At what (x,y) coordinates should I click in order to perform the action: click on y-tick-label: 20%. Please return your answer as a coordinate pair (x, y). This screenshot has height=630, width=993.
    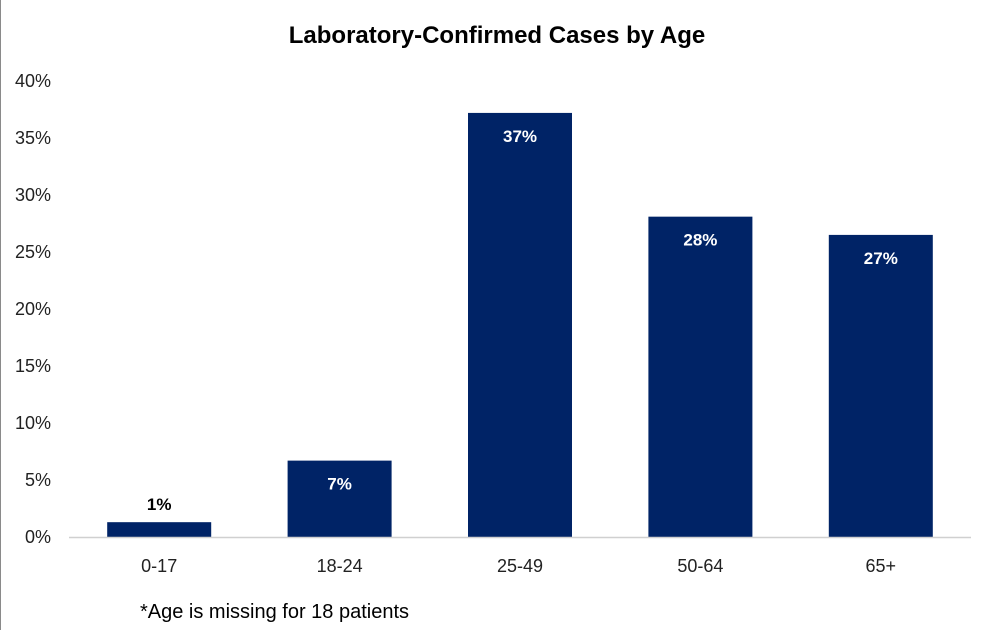
    Looking at the image, I should click on (33, 309).